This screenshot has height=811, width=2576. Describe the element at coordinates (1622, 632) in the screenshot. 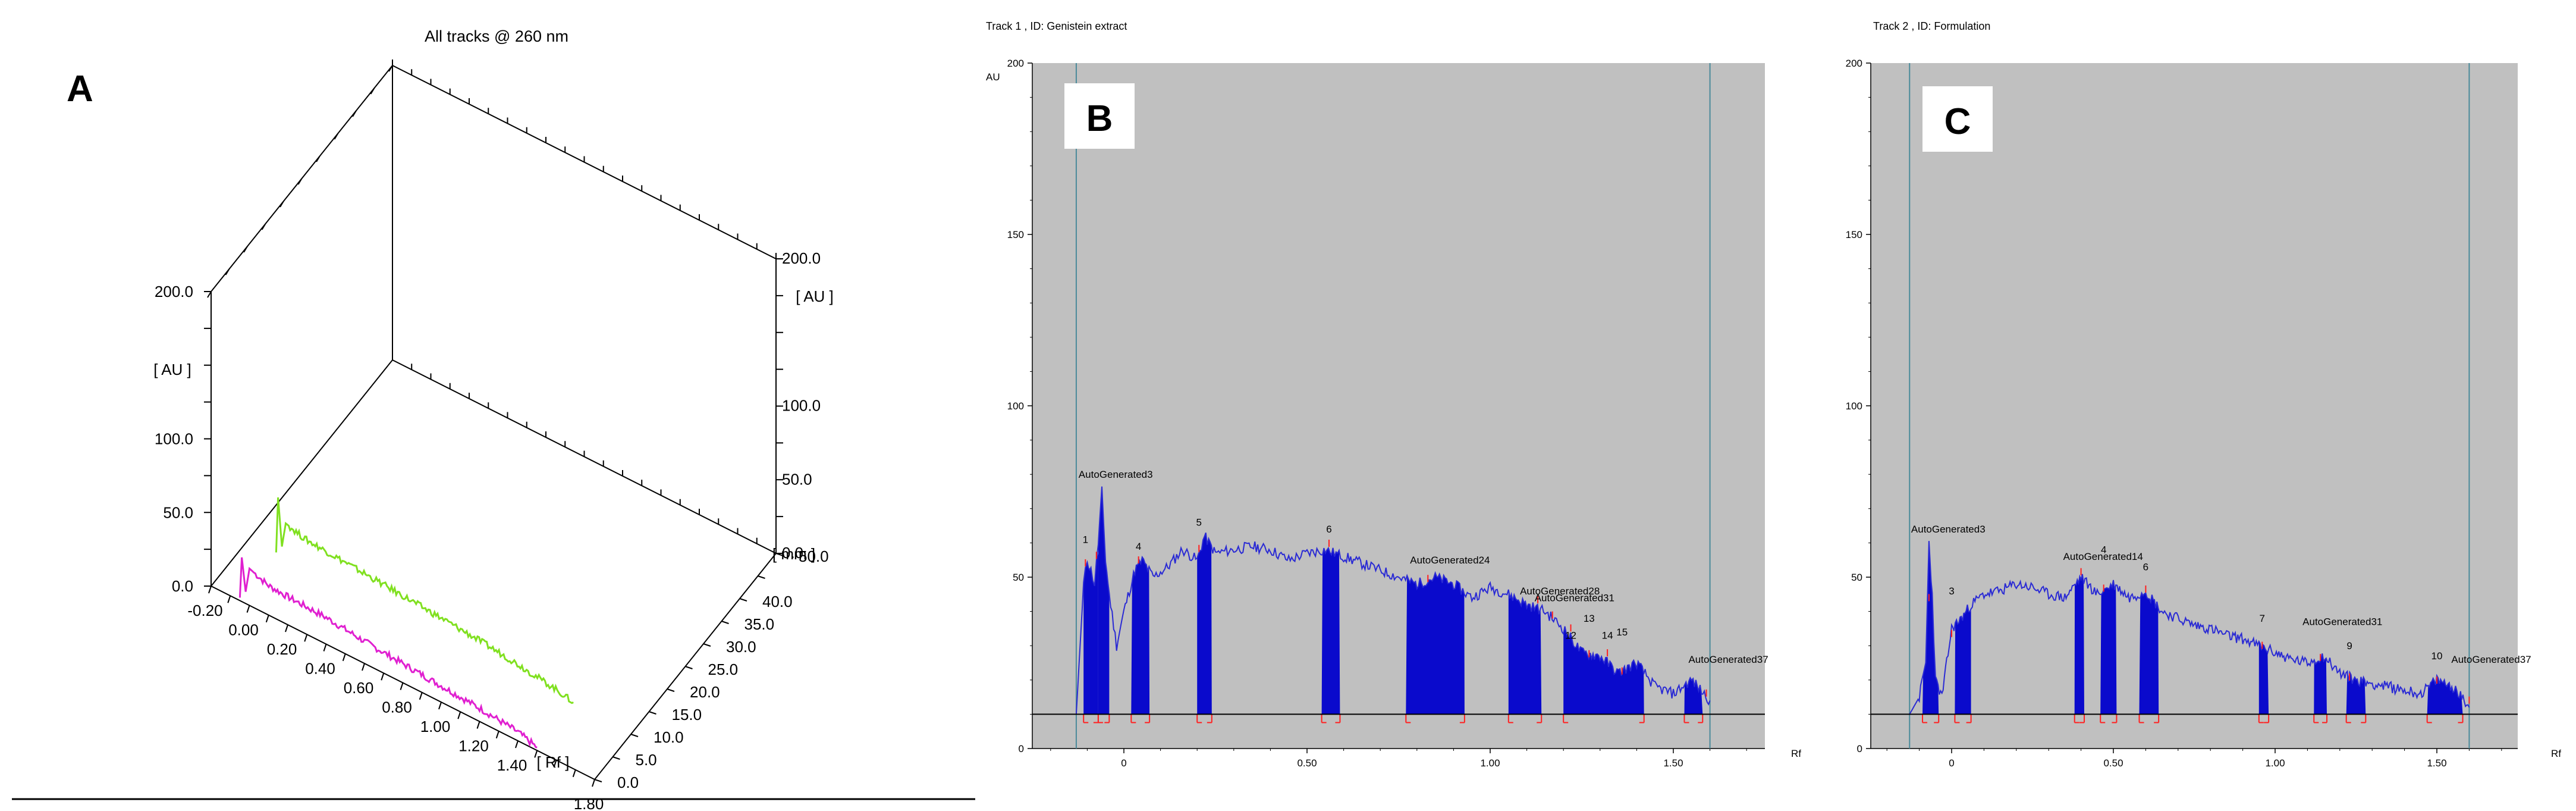

I see `peak-label: 15` at that location.